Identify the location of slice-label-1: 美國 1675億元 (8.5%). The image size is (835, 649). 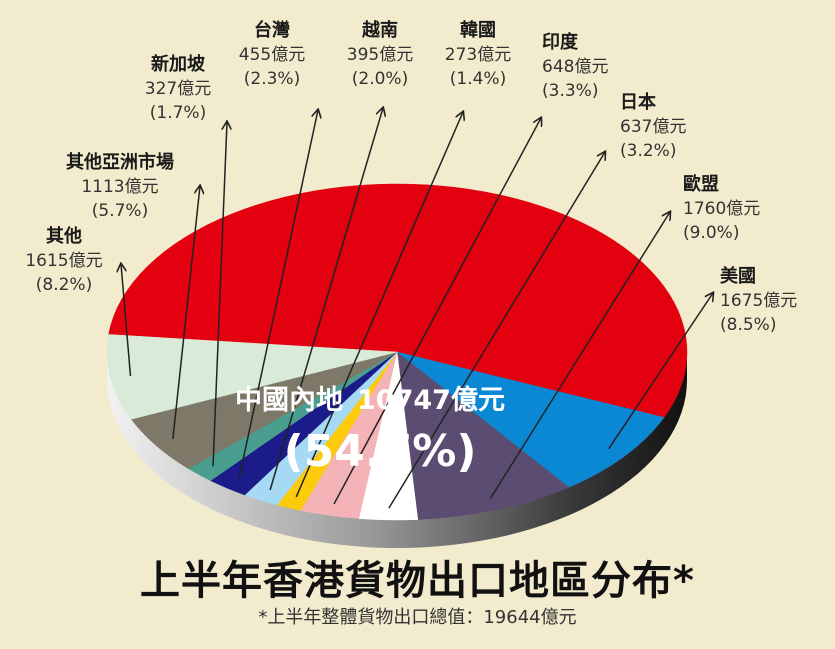
(758, 300).